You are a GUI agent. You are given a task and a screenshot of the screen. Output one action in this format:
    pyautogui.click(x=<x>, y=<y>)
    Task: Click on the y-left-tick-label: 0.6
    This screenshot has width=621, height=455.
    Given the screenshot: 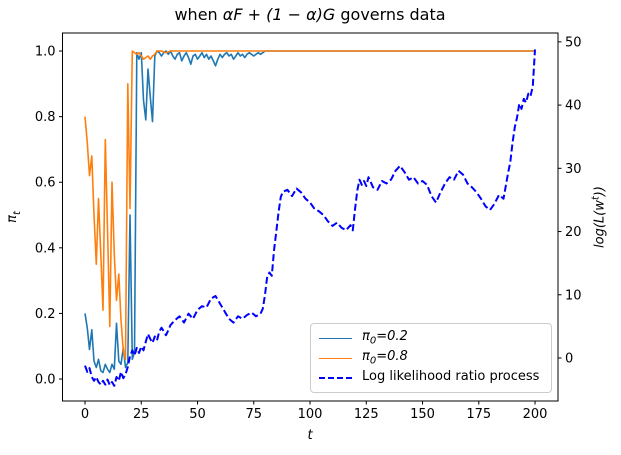 What is the action you would take?
    pyautogui.click(x=45, y=183)
    